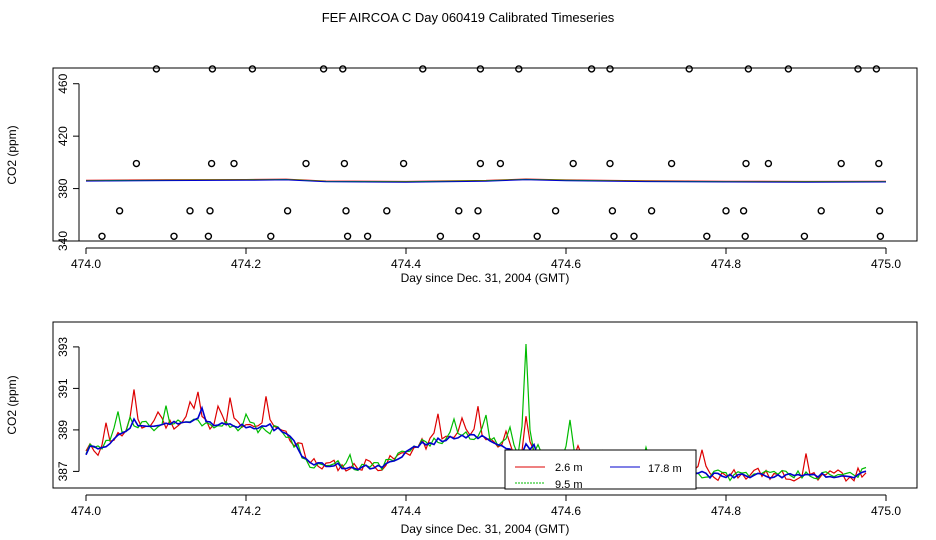  Describe the element at coordinates (569, 468) in the screenshot. I see `legend-label-2-6m: 2.6 m` at that location.